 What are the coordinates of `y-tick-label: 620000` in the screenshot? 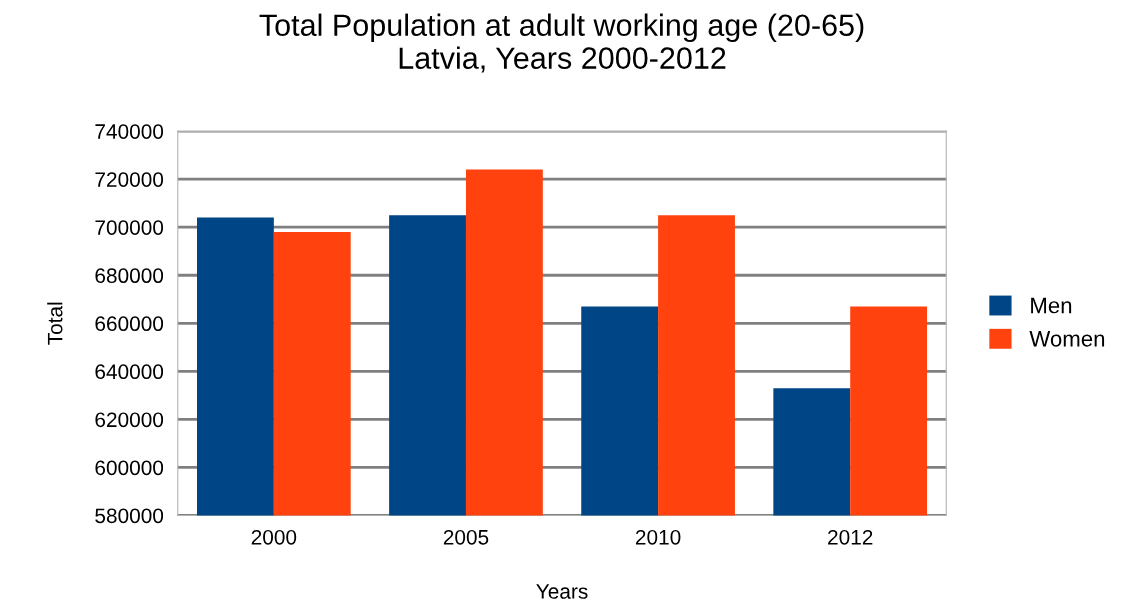 It's located at (129, 420).